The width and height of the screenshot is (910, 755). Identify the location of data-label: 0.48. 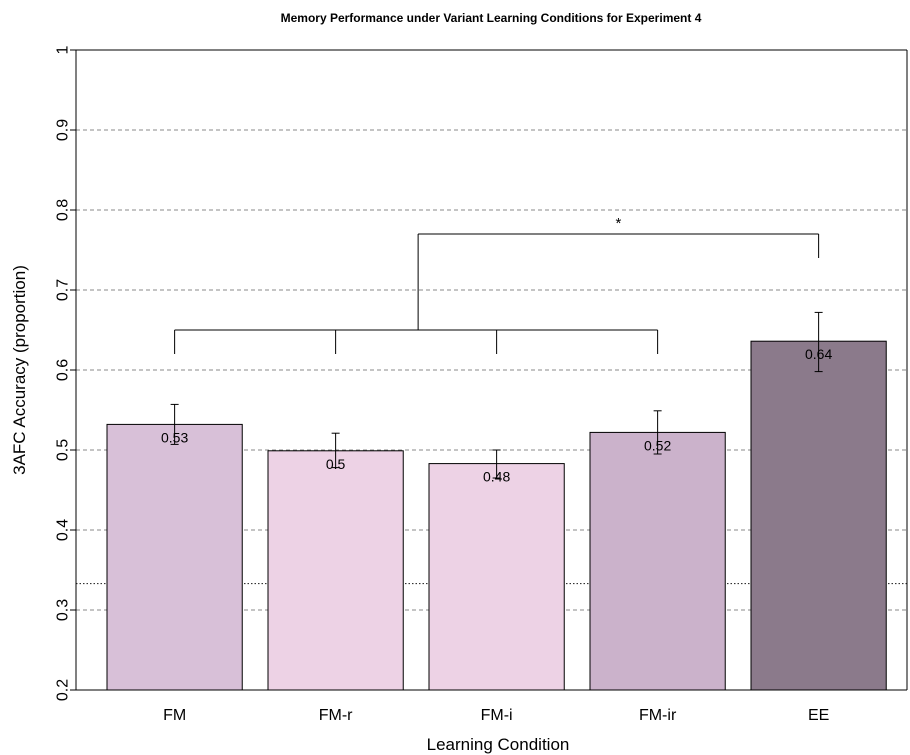
(496, 477).